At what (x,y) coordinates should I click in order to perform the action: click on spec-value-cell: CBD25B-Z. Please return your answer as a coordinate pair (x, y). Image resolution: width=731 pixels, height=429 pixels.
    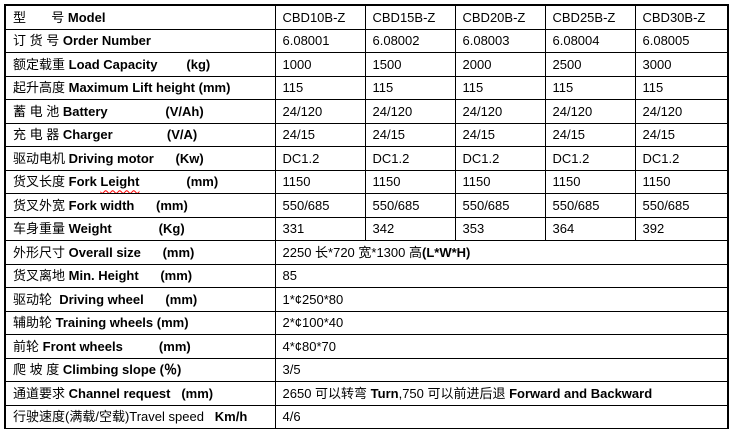
    Looking at the image, I should click on (590, 17).